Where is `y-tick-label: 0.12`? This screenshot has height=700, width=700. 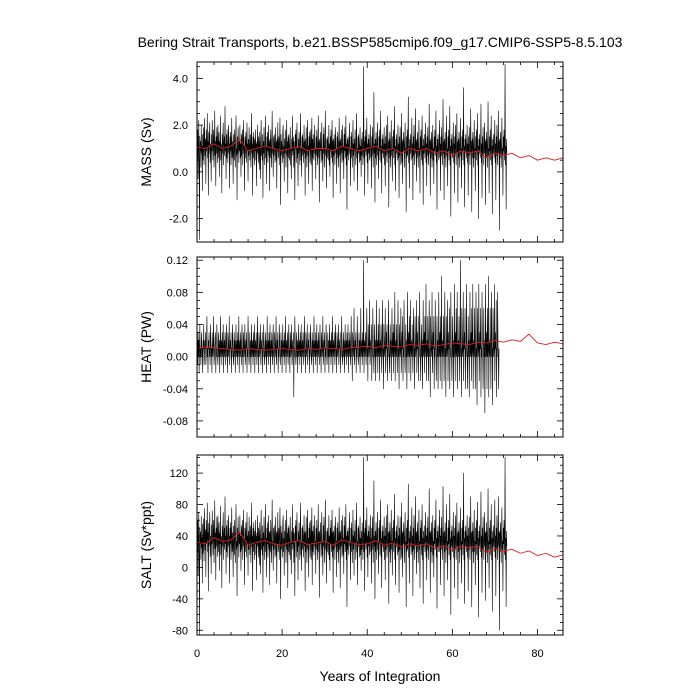 y-tick-label: 0.12 is located at coordinates (177, 261).